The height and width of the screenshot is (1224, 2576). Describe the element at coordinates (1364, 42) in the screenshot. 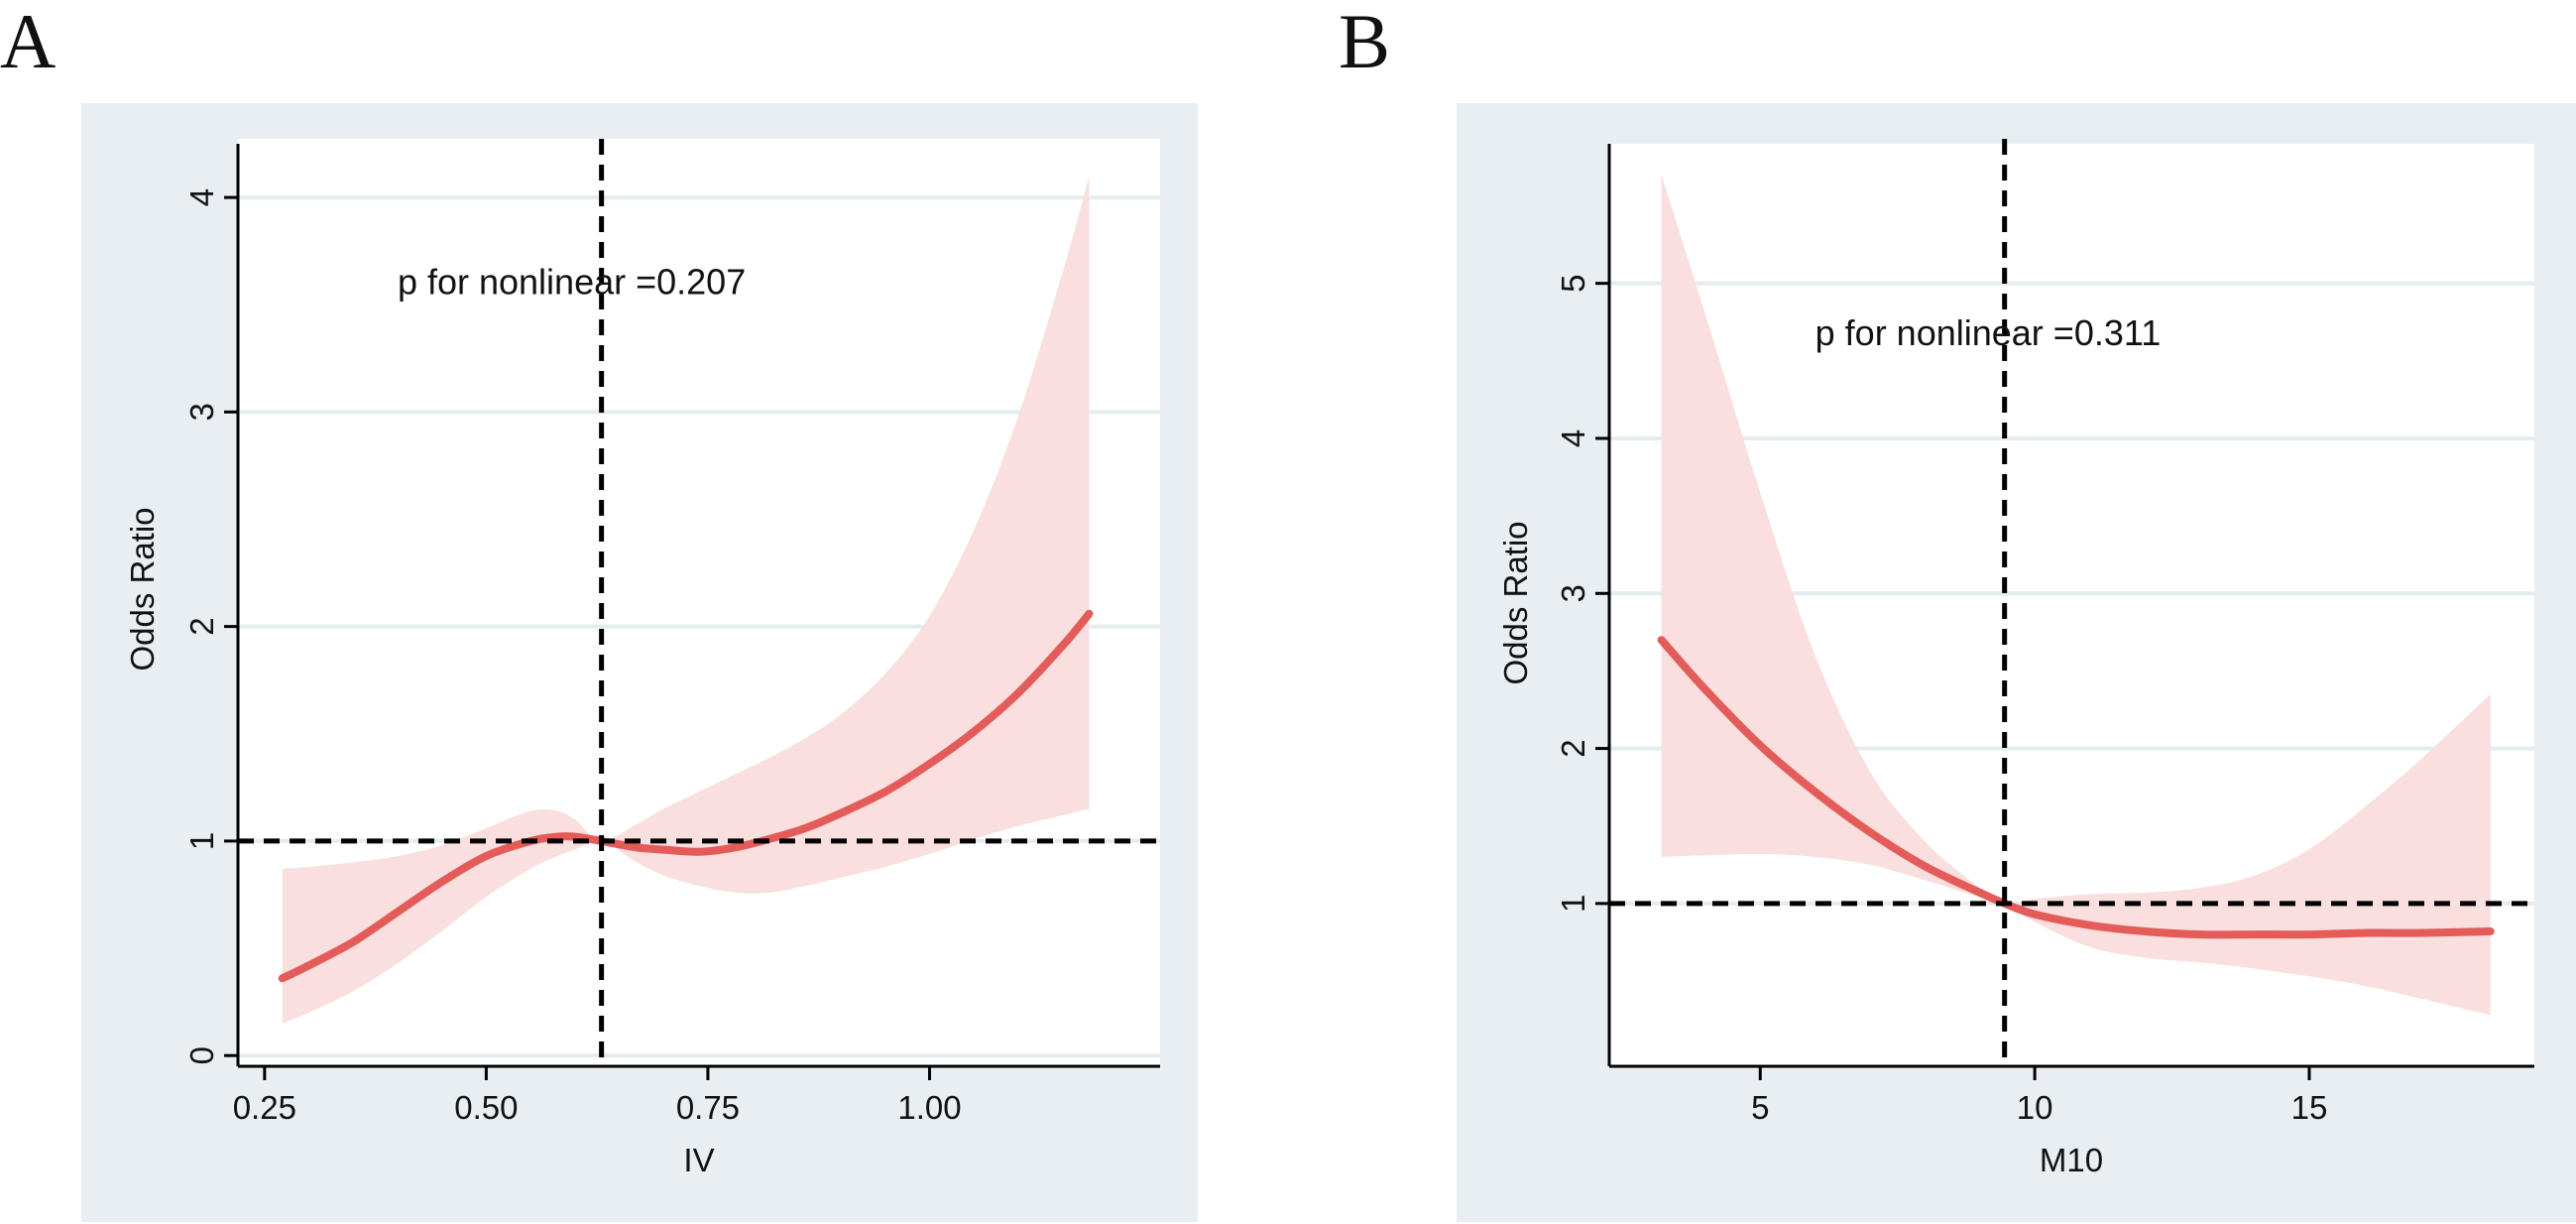

I see `panel-label-b: B` at that location.